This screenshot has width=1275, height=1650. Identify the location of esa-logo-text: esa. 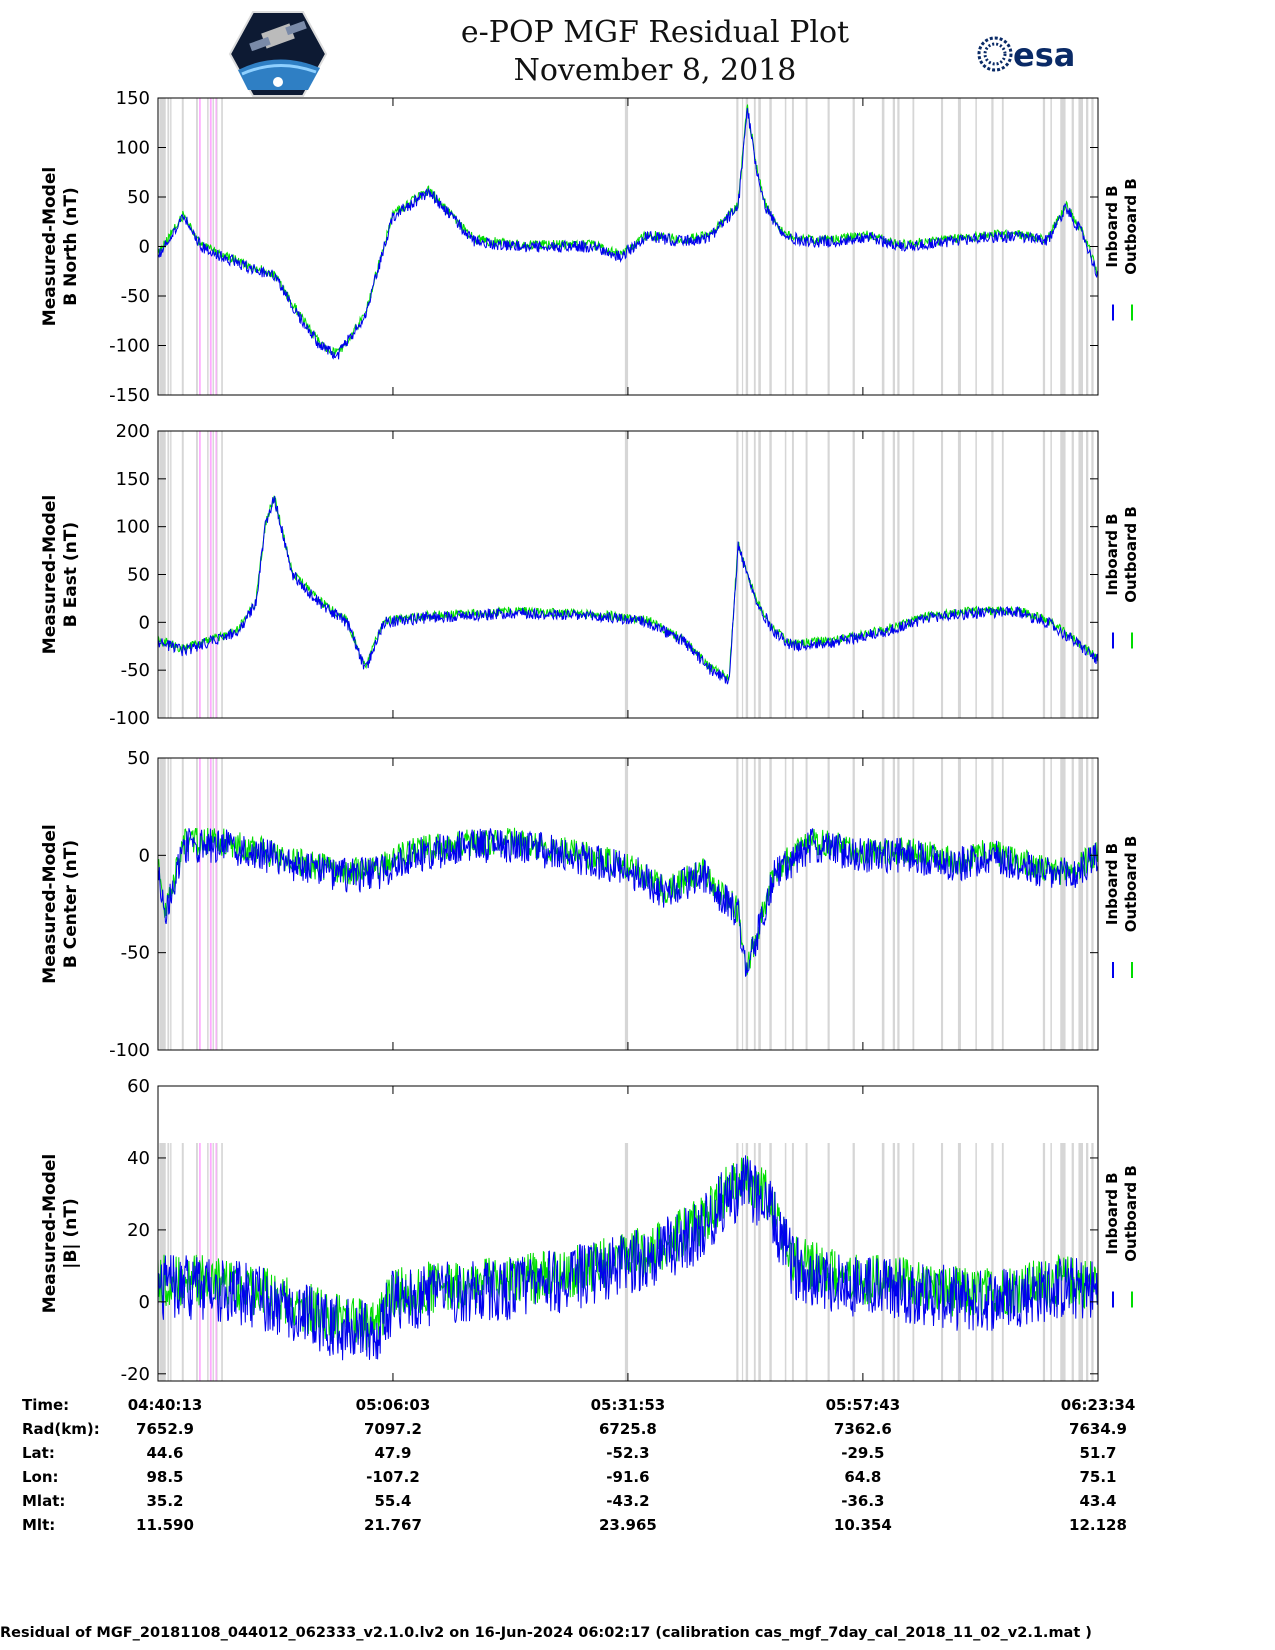
(1044, 55).